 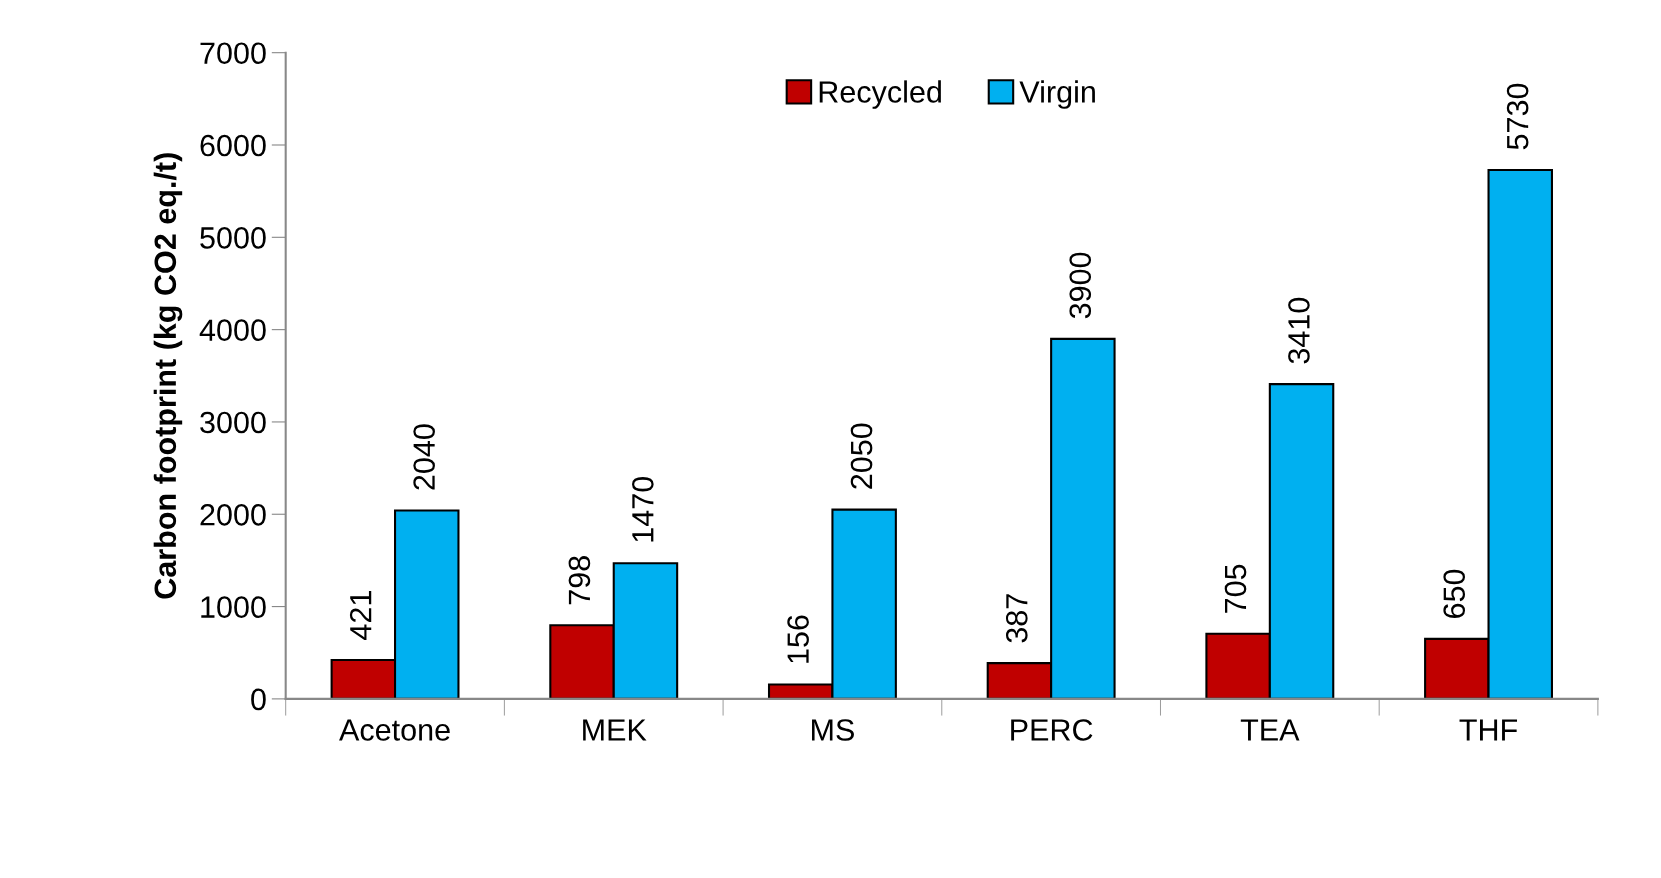 What do you see at coordinates (615, 730) in the screenshot?
I see `x-tick-label: MEK` at bounding box center [615, 730].